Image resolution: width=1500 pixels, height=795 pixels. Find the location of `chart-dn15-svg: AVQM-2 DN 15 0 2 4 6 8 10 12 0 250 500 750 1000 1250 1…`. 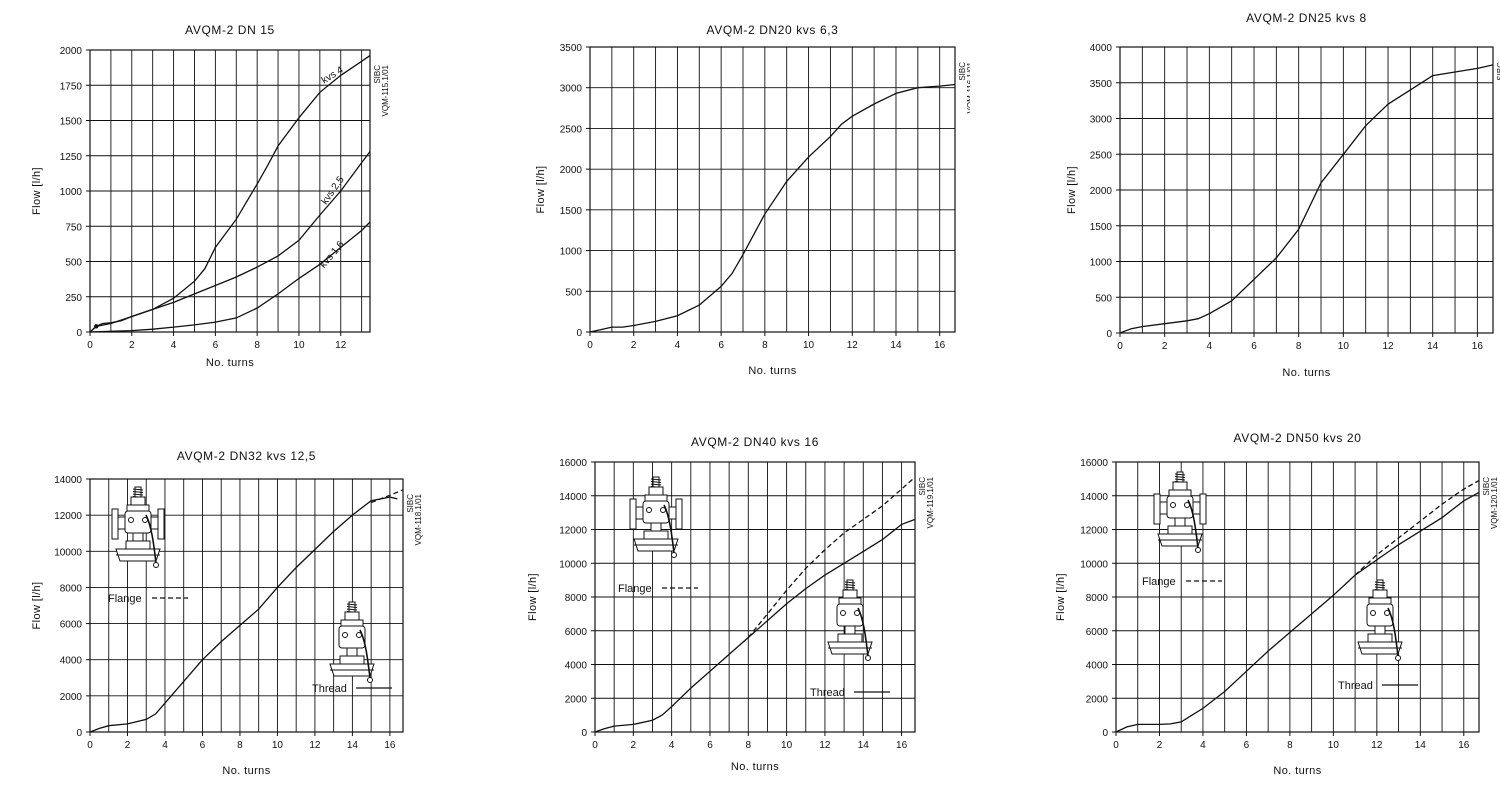

chart-dn15-svg: AVQM-2 DN 15 0 2 4 6 8 10 12 0 250 500 750 1000 1250 1… is located at coordinates (210, 196).